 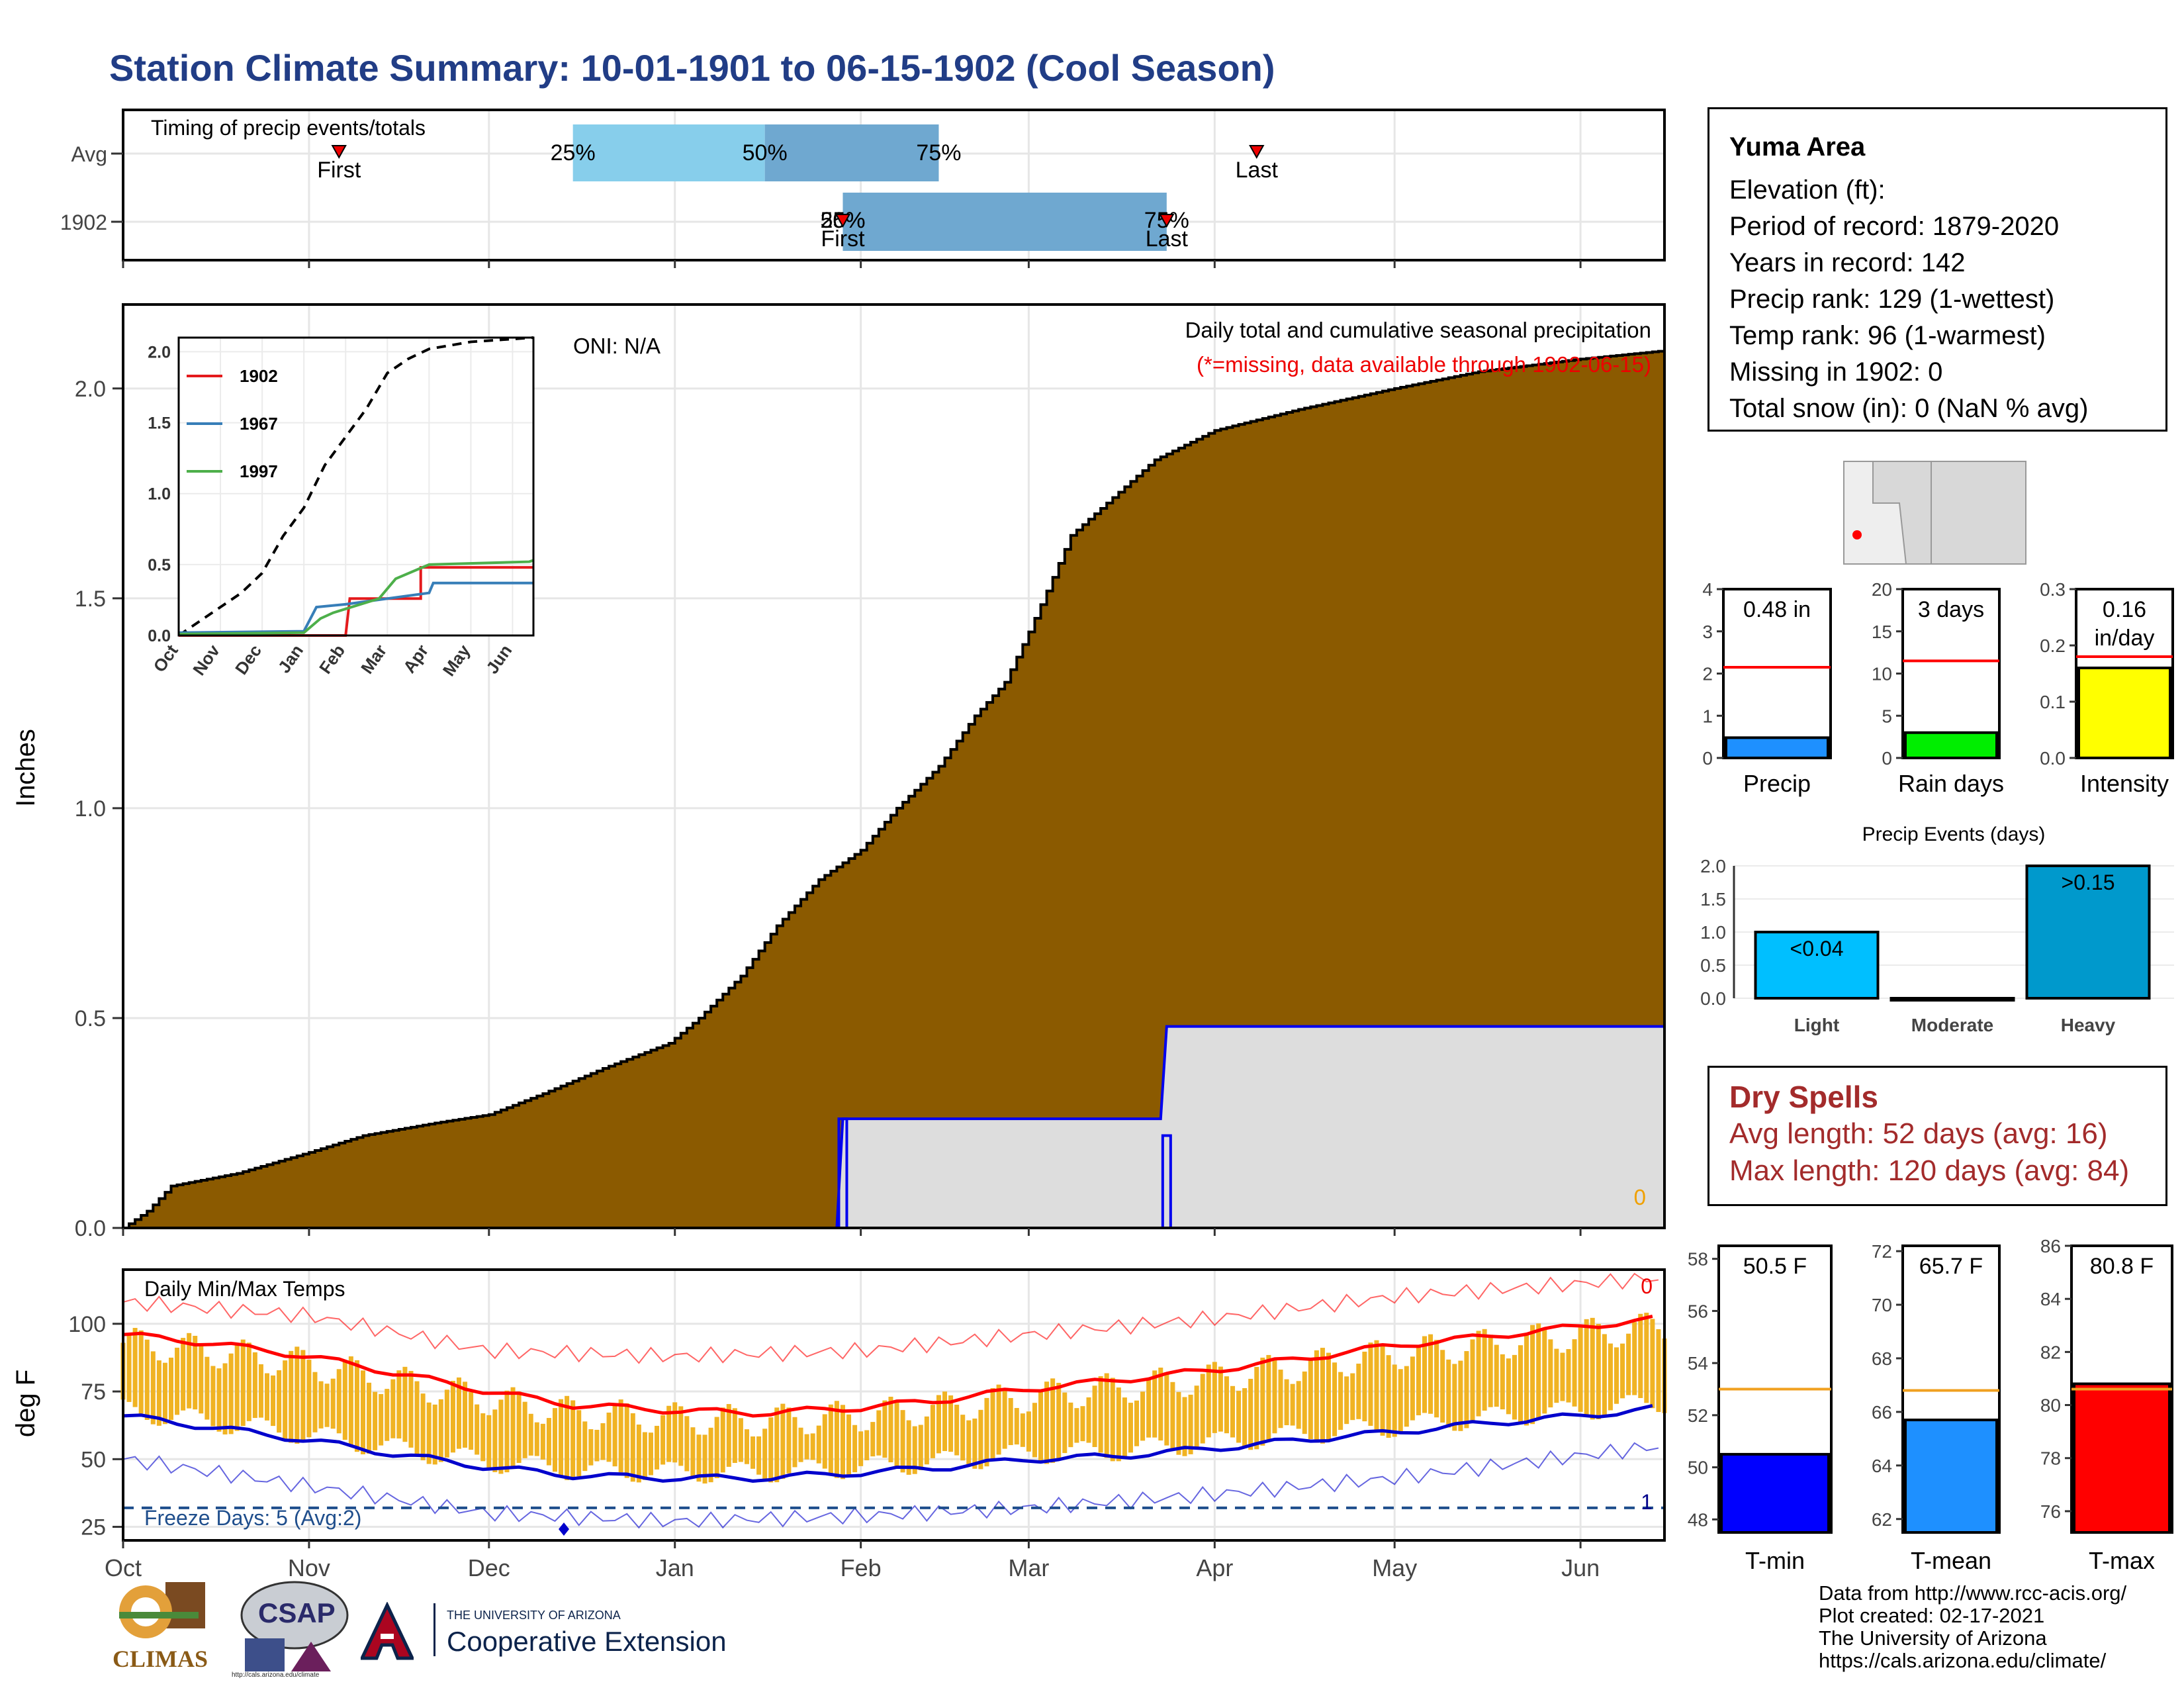 What do you see at coordinates (1713, 899) in the screenshot?
I see `events-ytick-label-3: 1.5` at bounding box center [1713, 899].